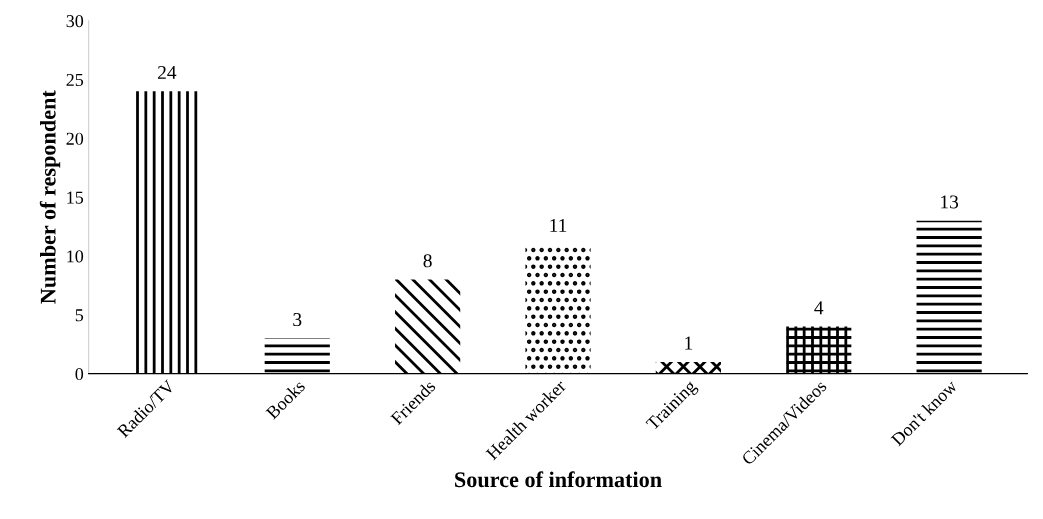 The width and height of the screenshot is (1043, 519). What do you see at coordinates (558, 479) in the screenshot?
I see `x-axis-title: Source of information` at bounding box center [558, 479].